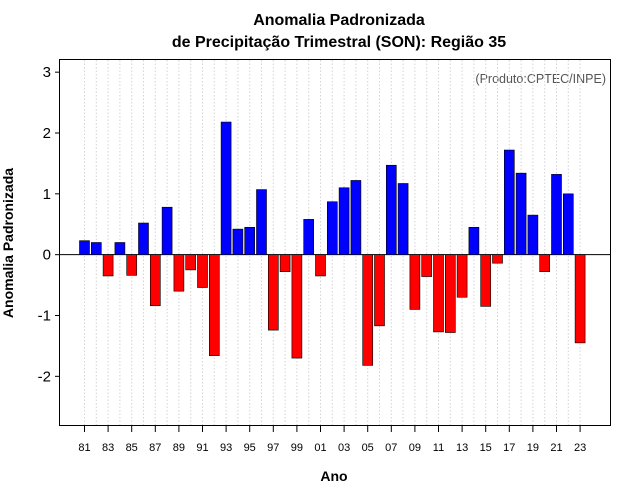  I want to click on bar-1989, so click(179, 273).